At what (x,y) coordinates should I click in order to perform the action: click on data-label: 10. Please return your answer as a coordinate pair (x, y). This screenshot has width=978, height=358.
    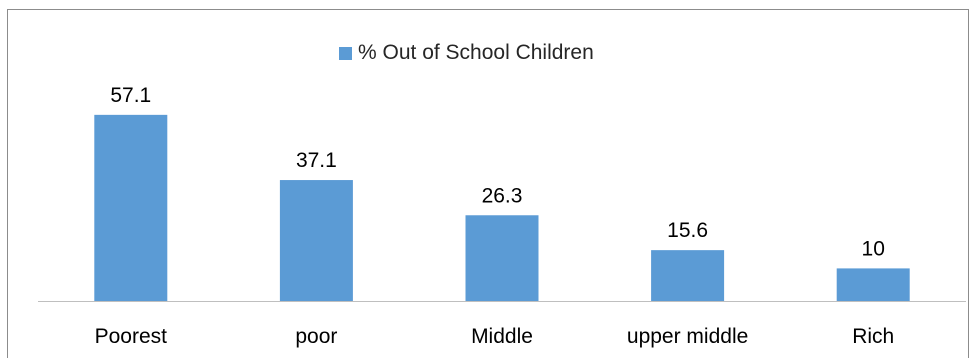
    Looking at the image, I should click on (873, 248).